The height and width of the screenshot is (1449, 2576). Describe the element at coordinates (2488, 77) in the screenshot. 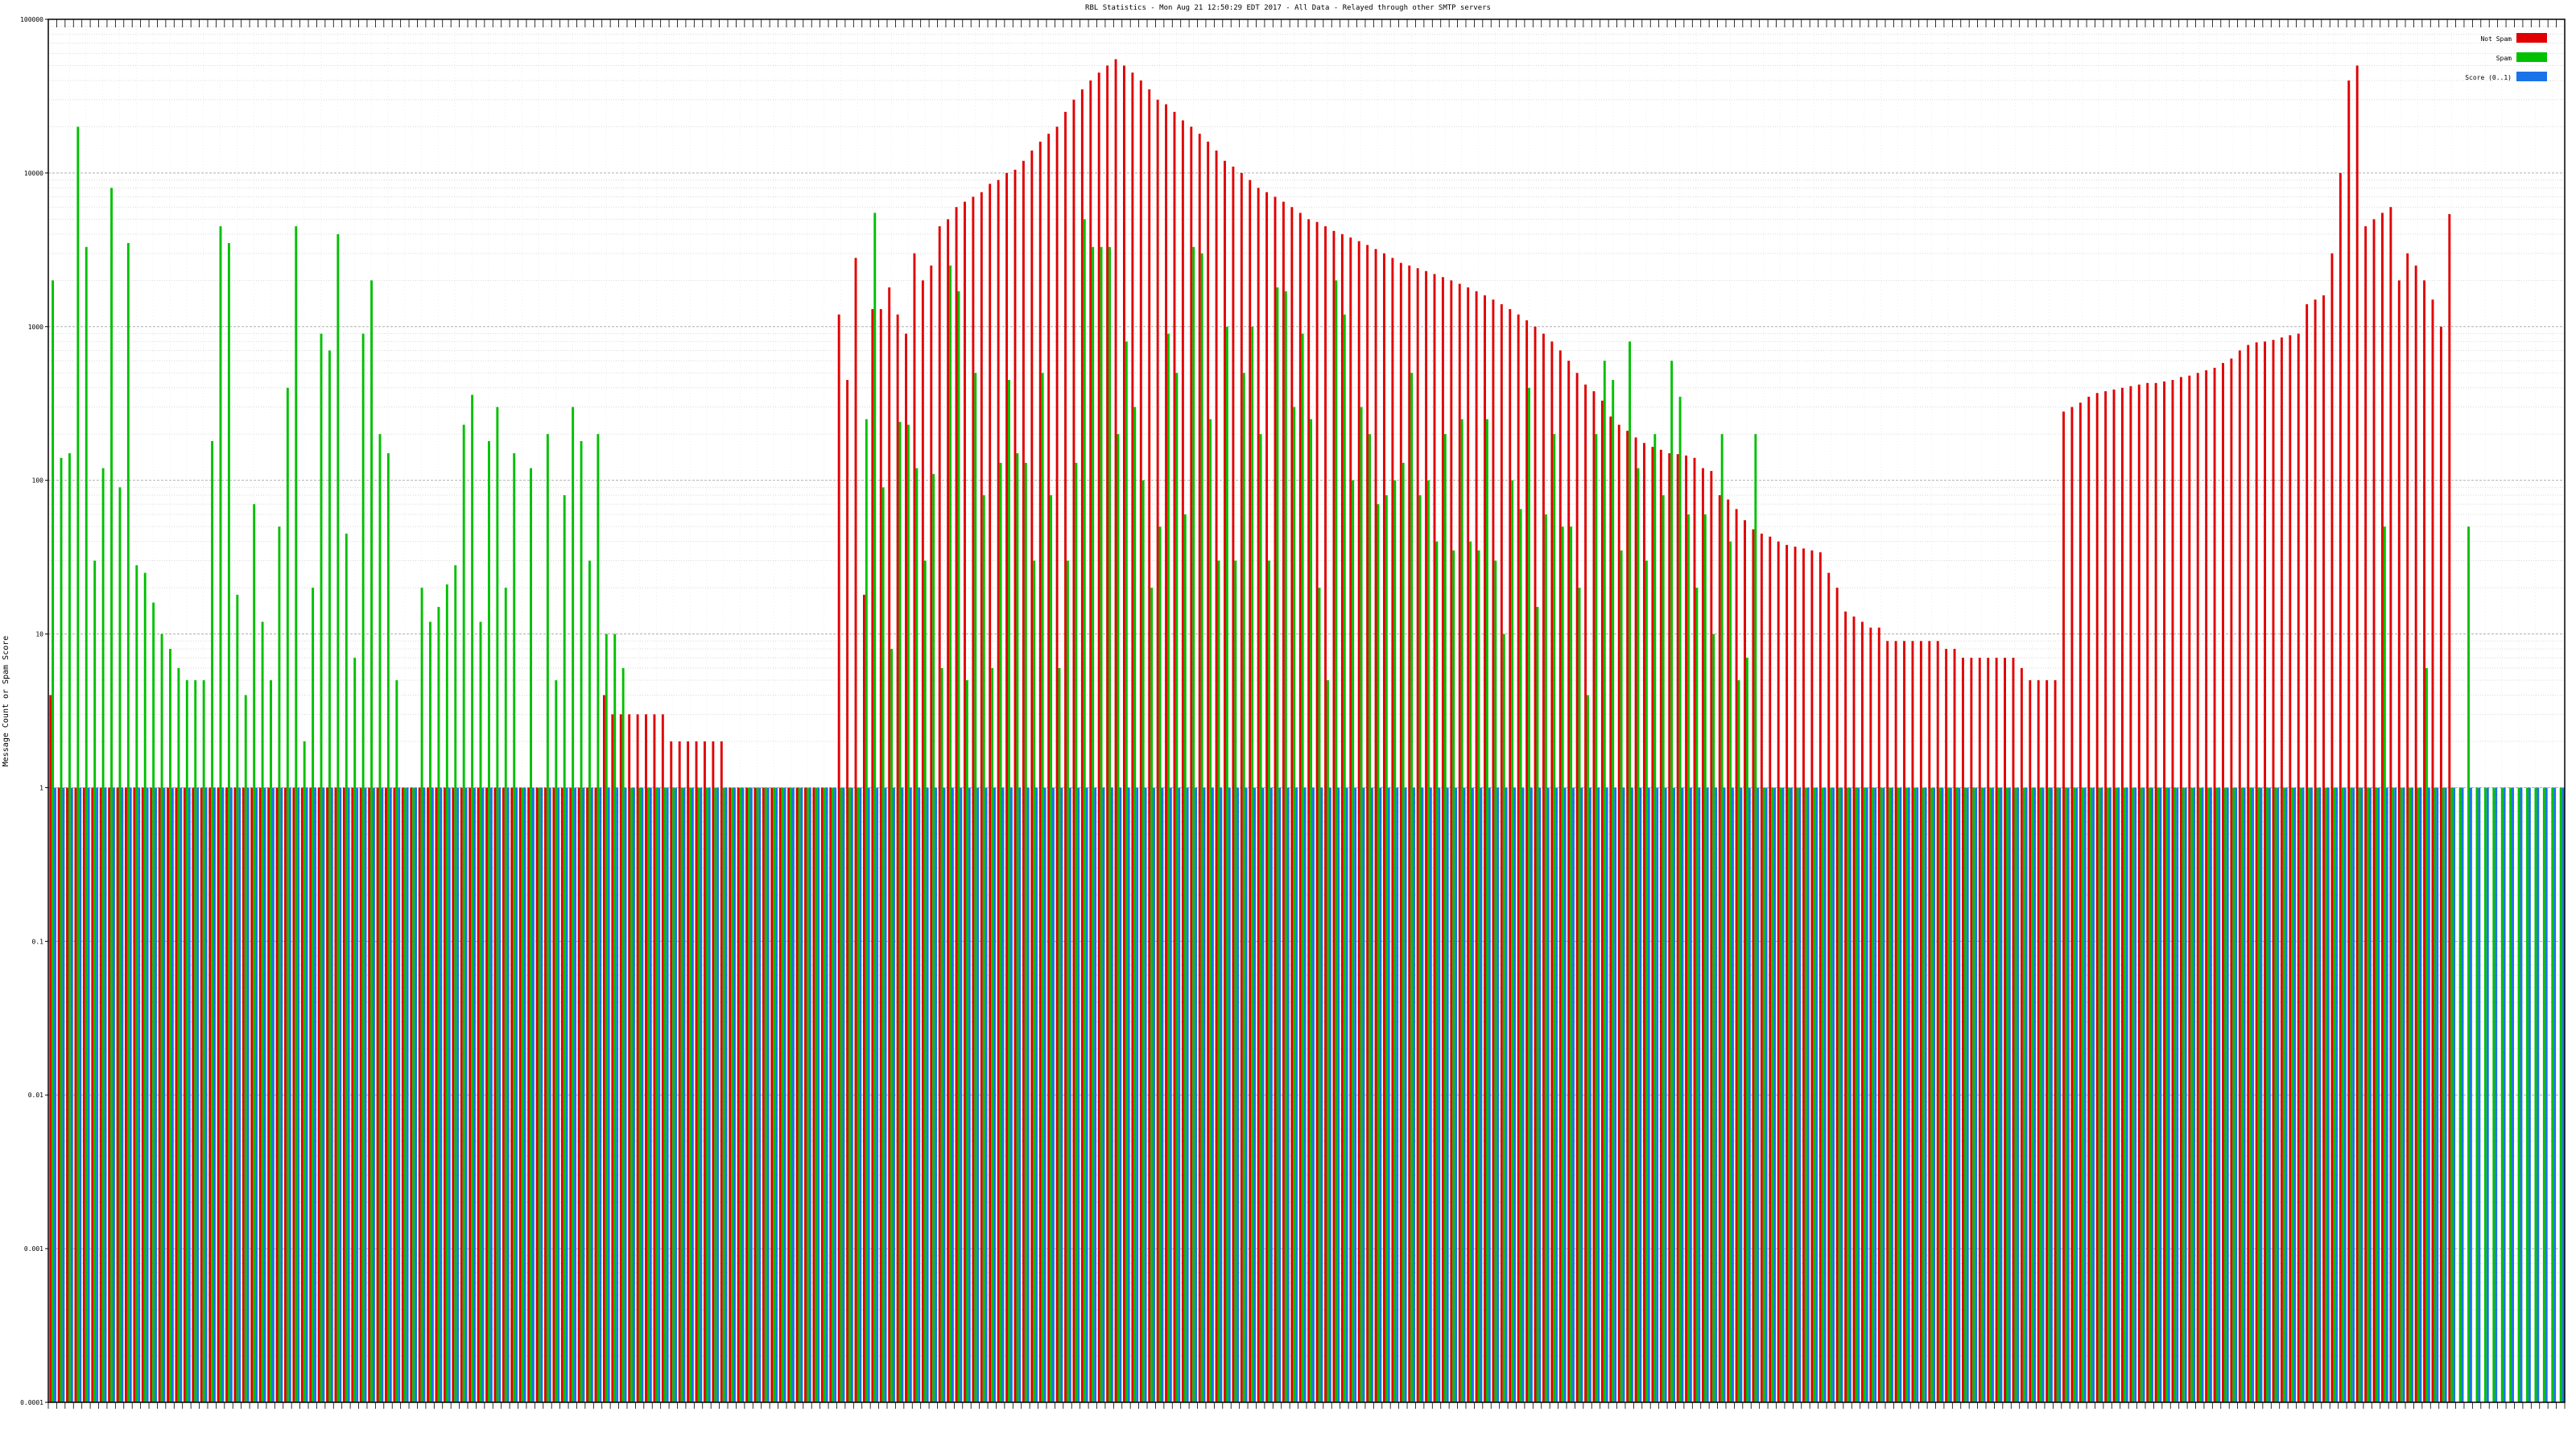

I see `legend-label: Score (0..1)` at that location.